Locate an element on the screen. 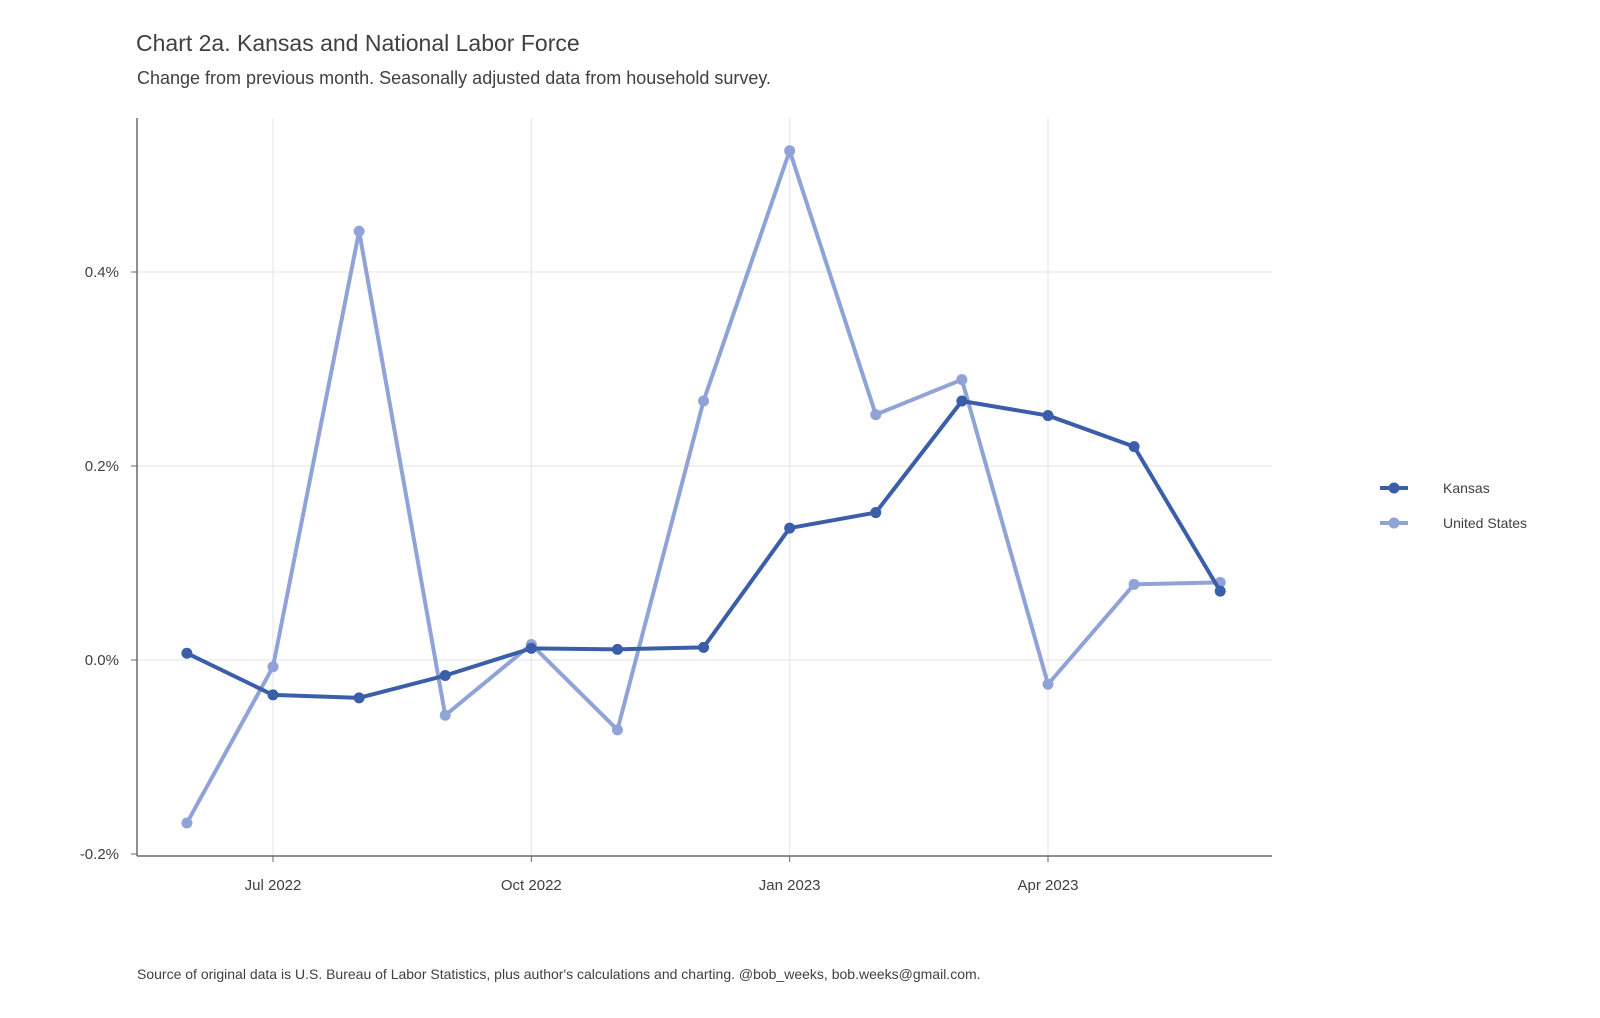 The image size is (1600, 1018). x-tick-label: Jan 2023 is located at coordinates (790, 885).